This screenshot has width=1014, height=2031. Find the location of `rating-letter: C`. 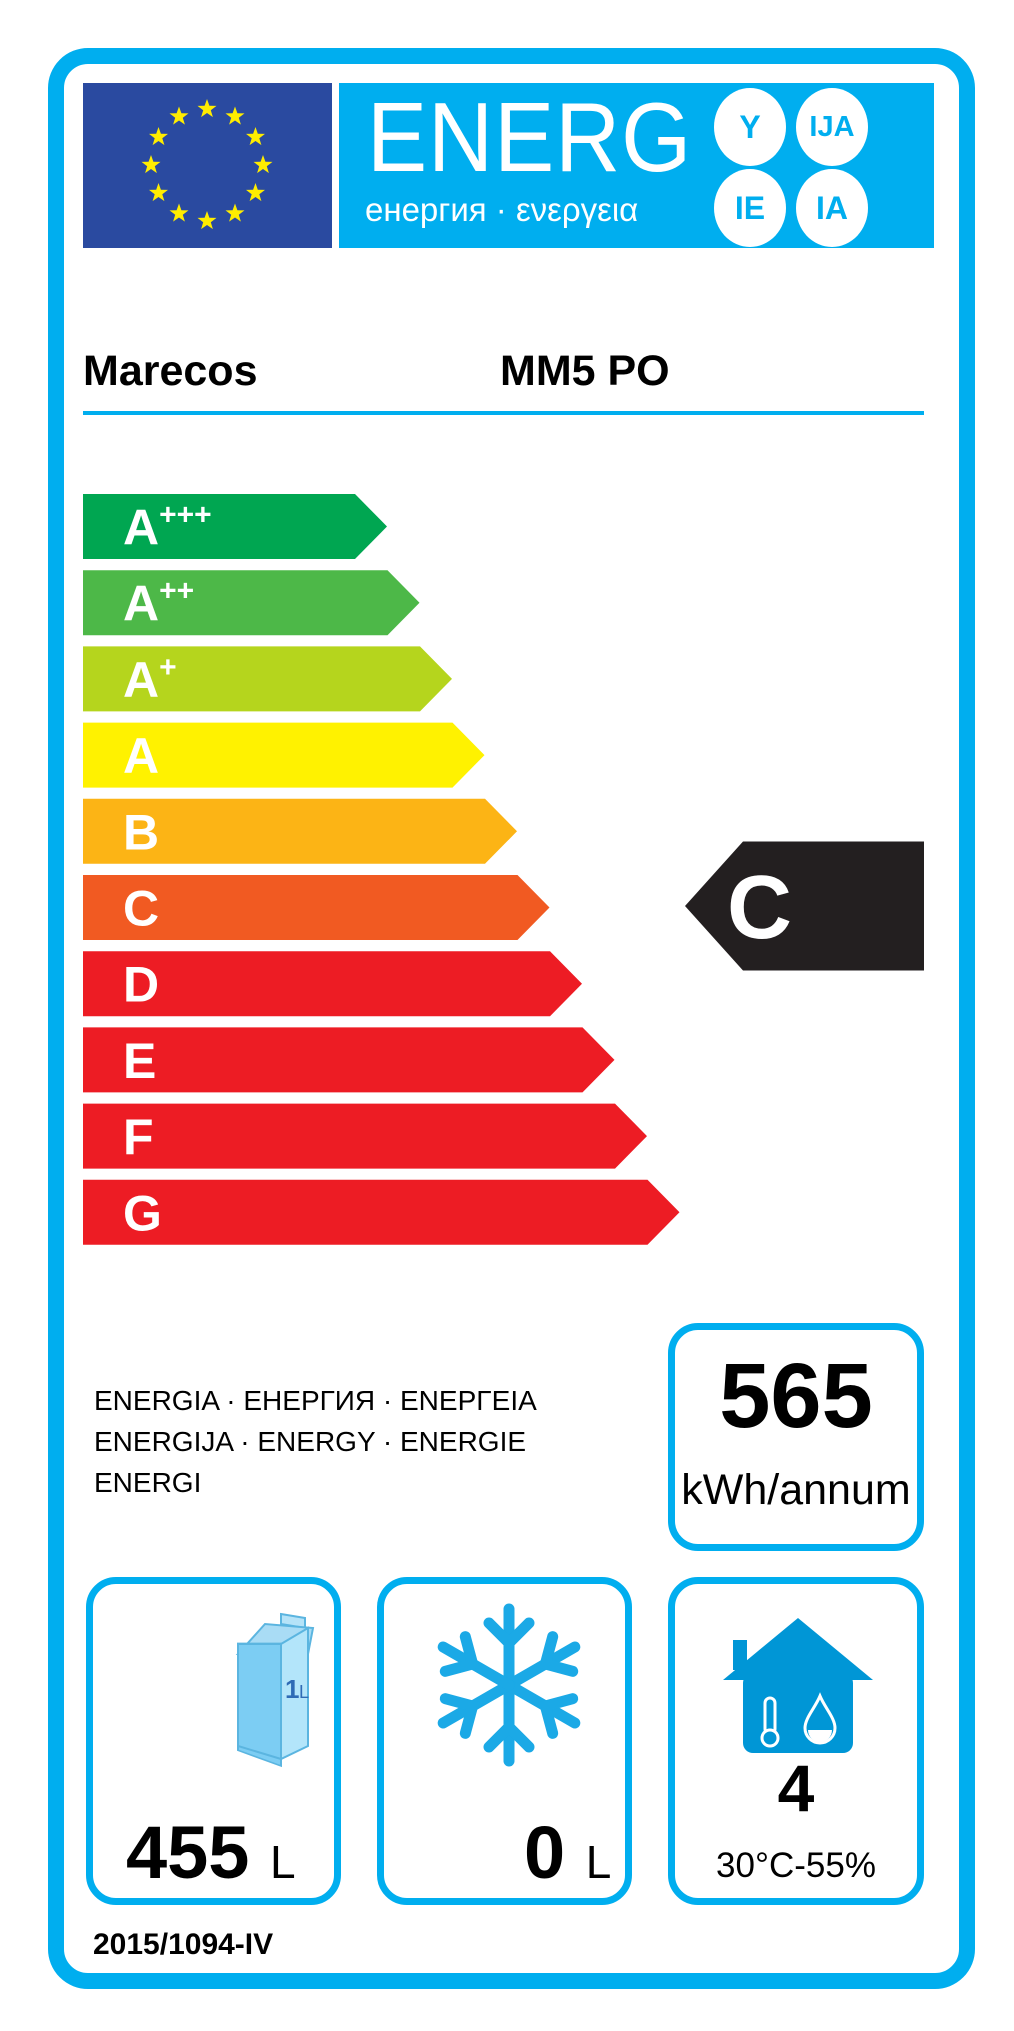

rating-letter: C is located at coordinates (759, 908).